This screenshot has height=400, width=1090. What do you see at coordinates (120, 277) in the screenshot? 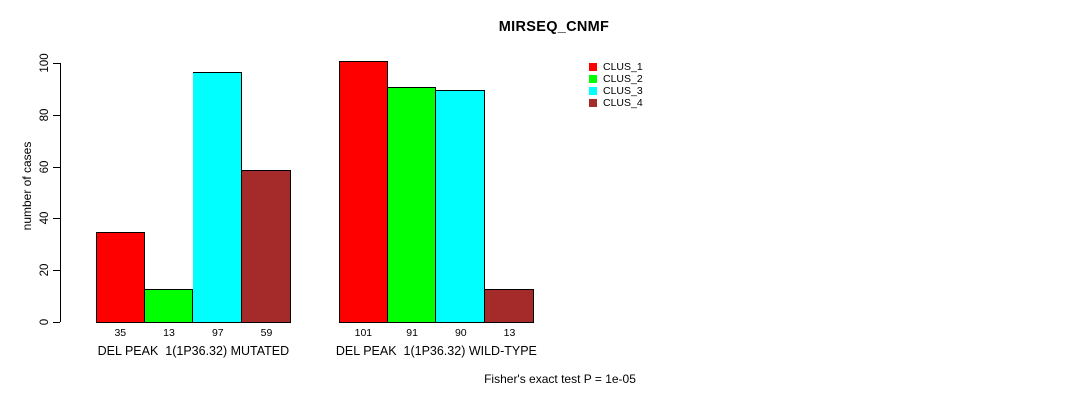
I see `bar-clus_1-group1` at bounding box center [120, 277].